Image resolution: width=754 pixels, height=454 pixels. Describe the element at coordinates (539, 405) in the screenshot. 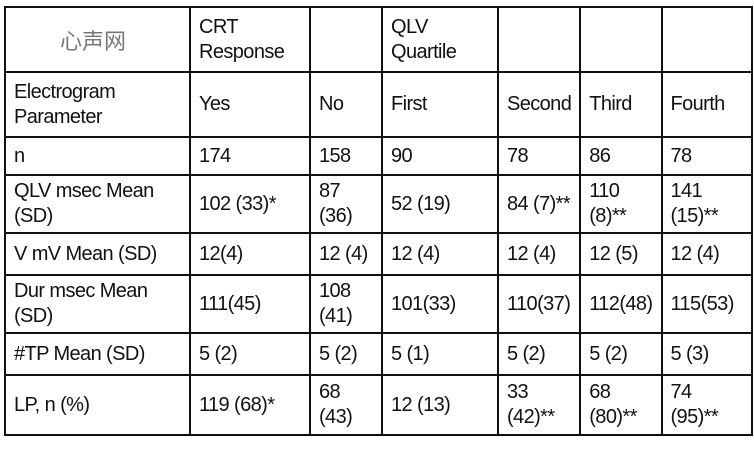

I see `table-cell: 33 (42)**` at that location.